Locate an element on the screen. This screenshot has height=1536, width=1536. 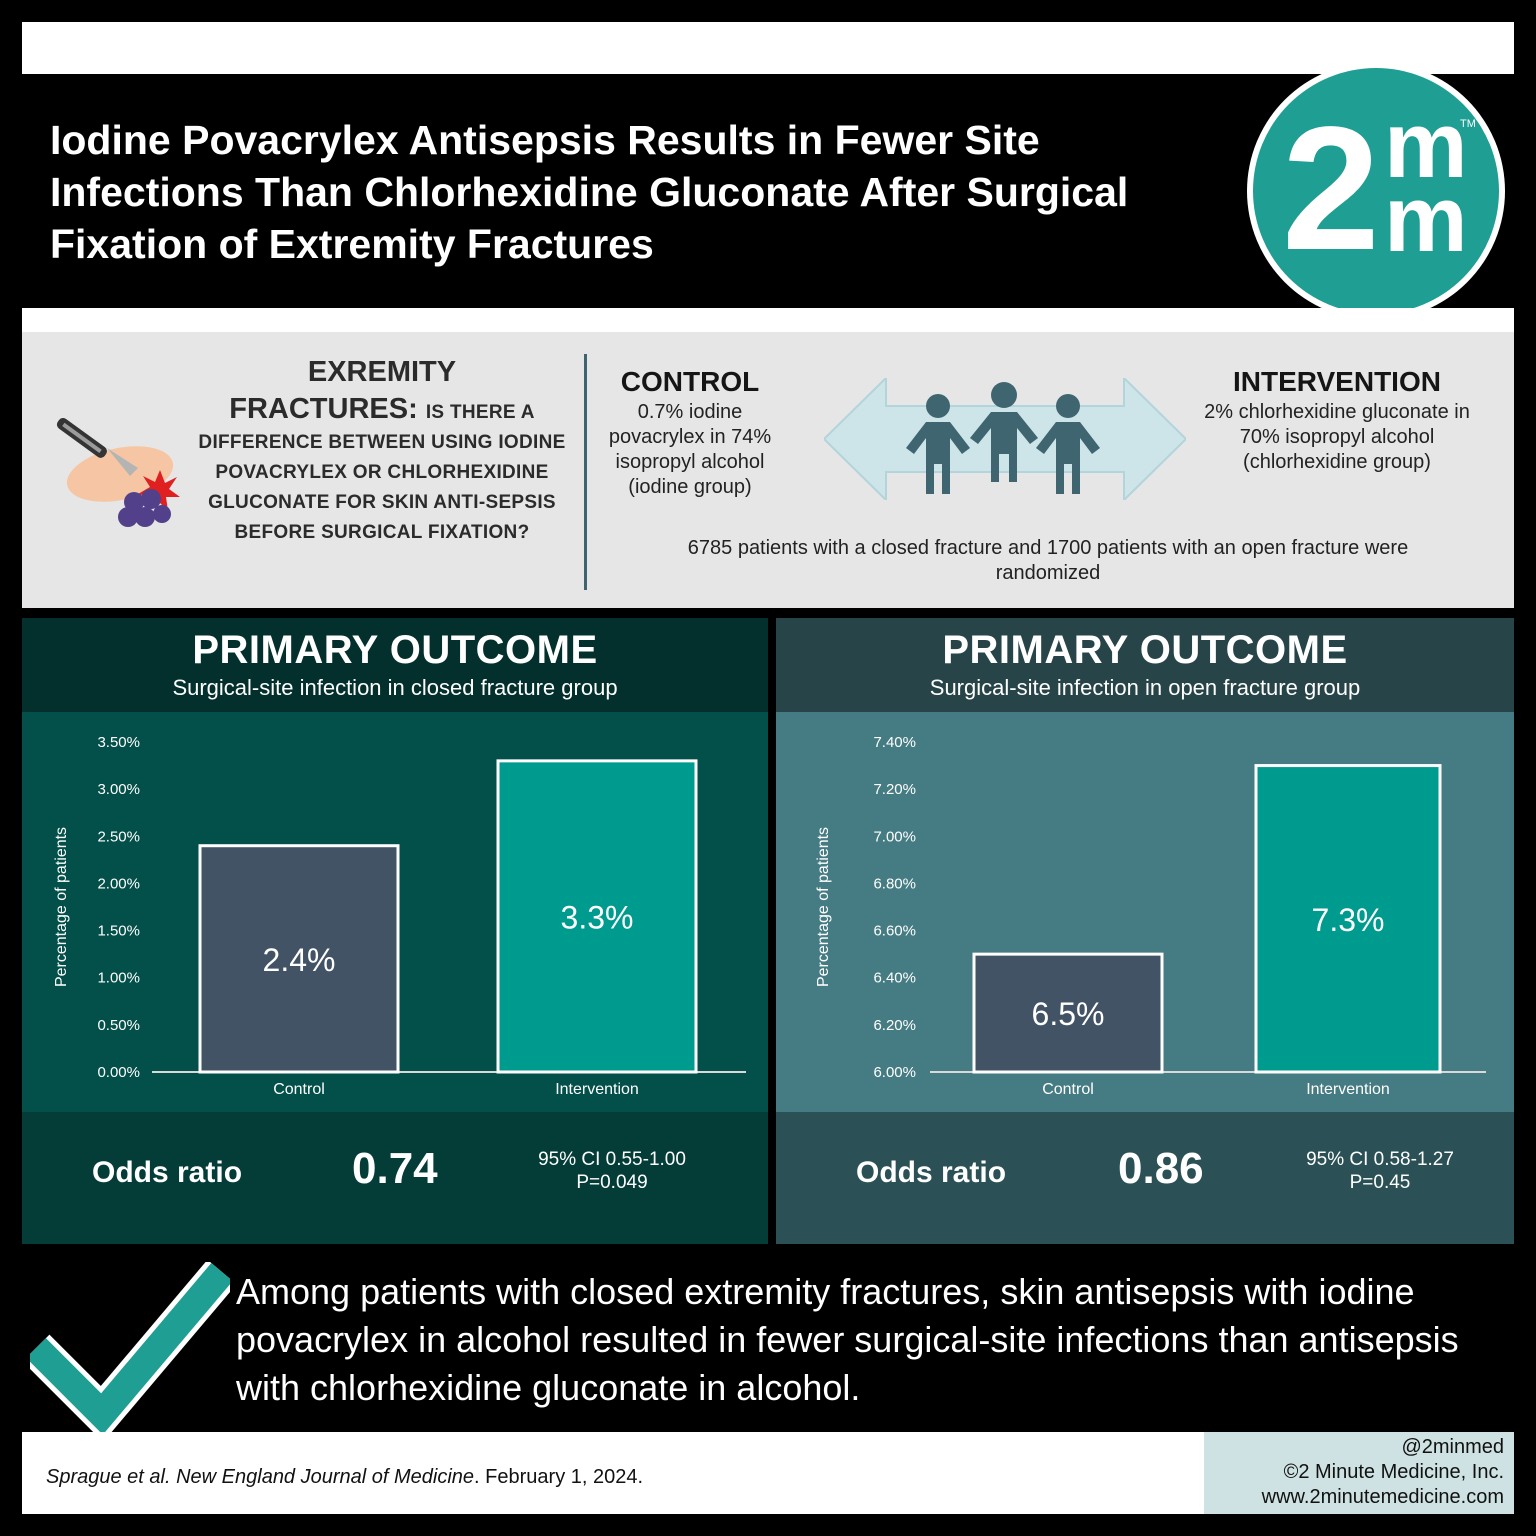
y-tick-label: 6.00% is located at coordinates (894, 1072).